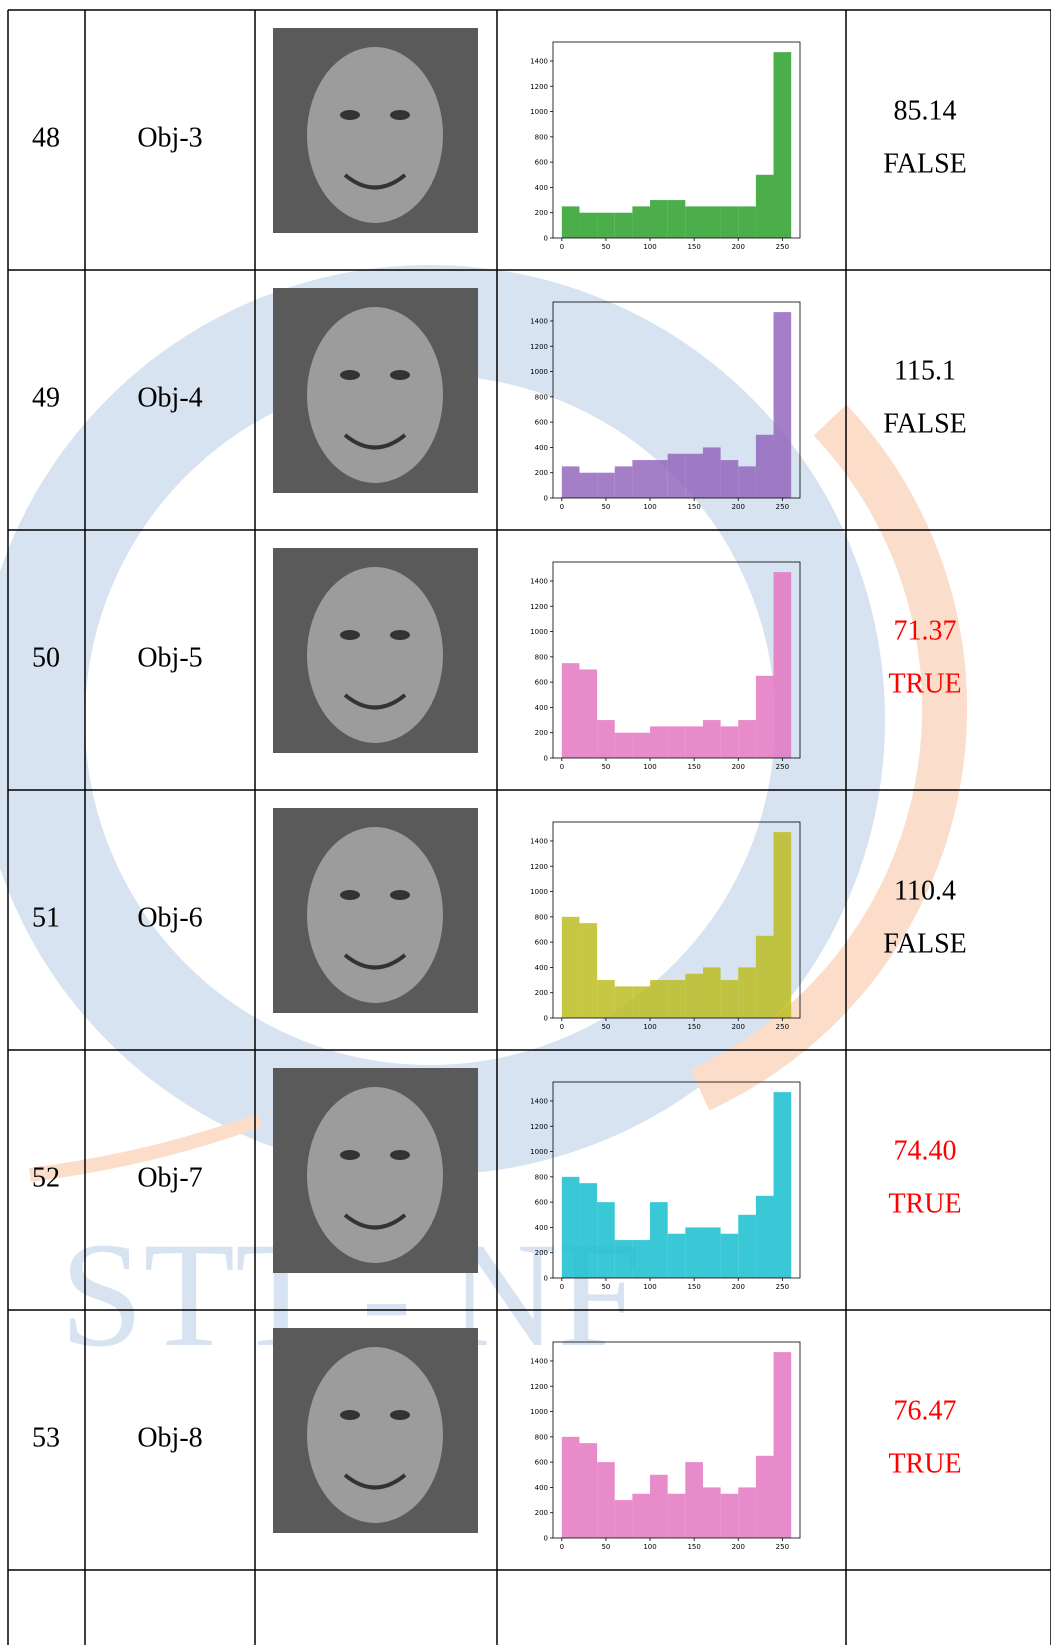 The image size is (1051, 1645). What do you see at coordinates (169, 917) in the screenshot?
I see `object-name: Obj-6` at bounding box center [169, 917].